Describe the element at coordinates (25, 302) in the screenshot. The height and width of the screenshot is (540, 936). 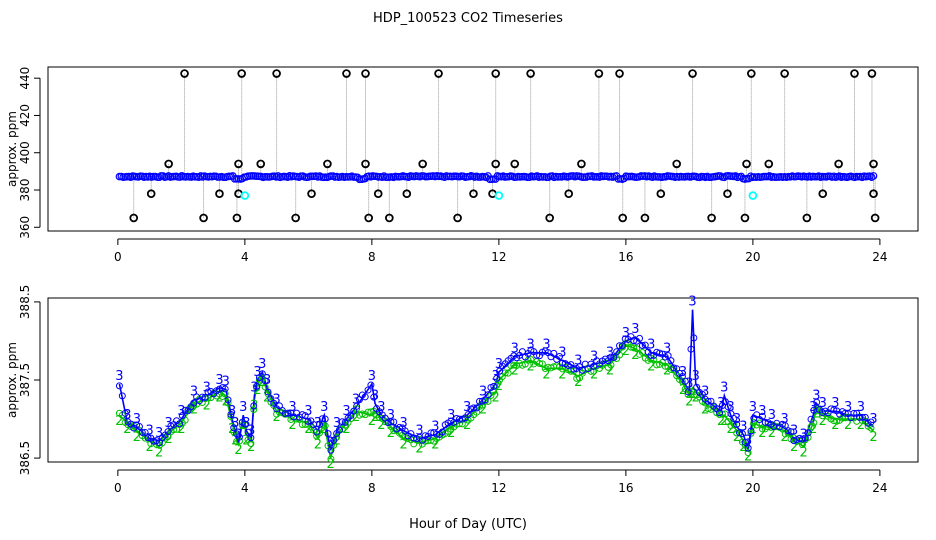
I see `y-tick-label: 388.5` at that location.